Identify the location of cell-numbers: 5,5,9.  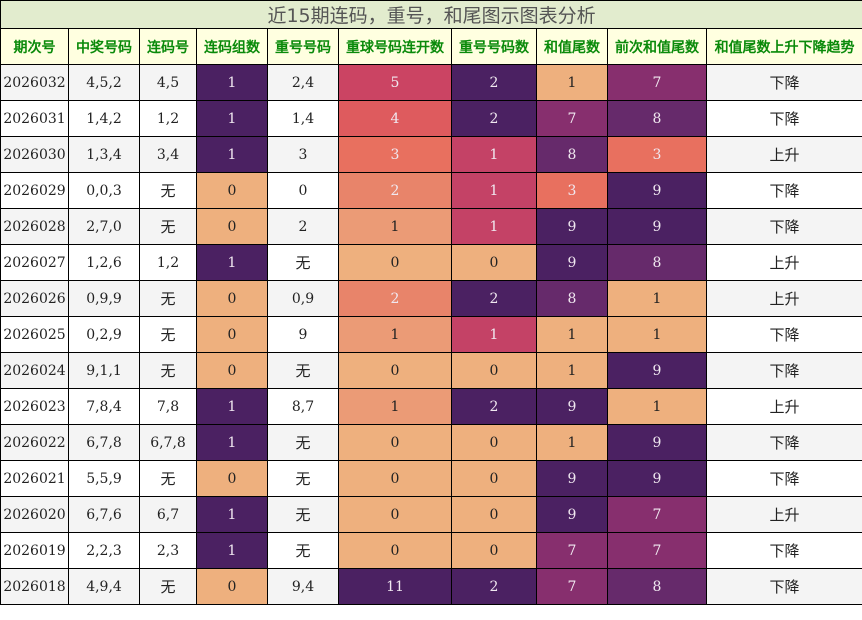
(104, 478).